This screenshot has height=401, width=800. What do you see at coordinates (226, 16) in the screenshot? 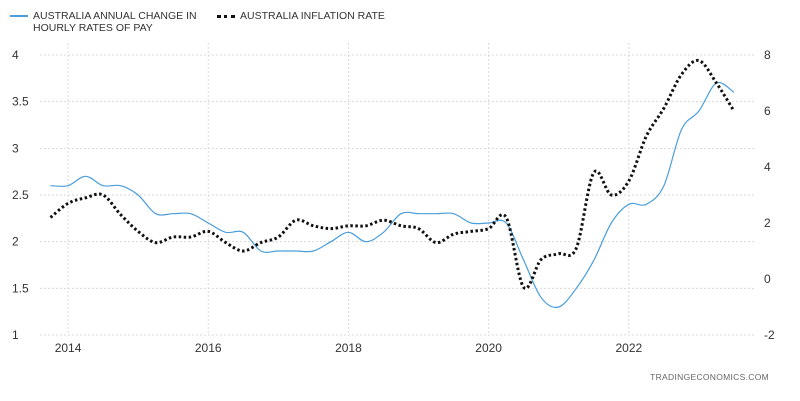
I see `legend-swatch-dotted` at bounding box center [226, 16].